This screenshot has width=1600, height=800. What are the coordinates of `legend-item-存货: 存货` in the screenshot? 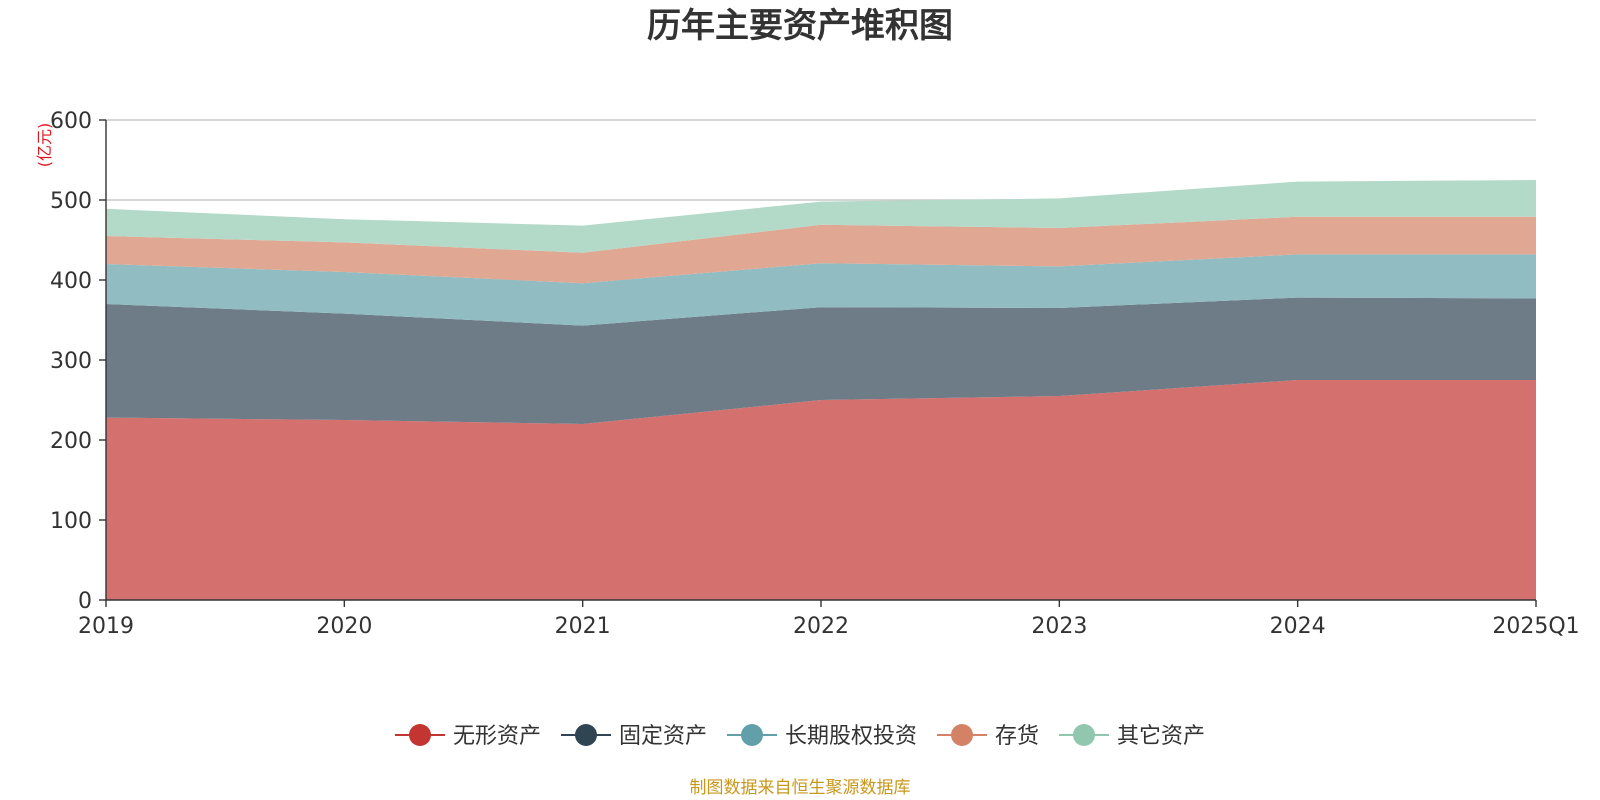 It's located at (988, 736).